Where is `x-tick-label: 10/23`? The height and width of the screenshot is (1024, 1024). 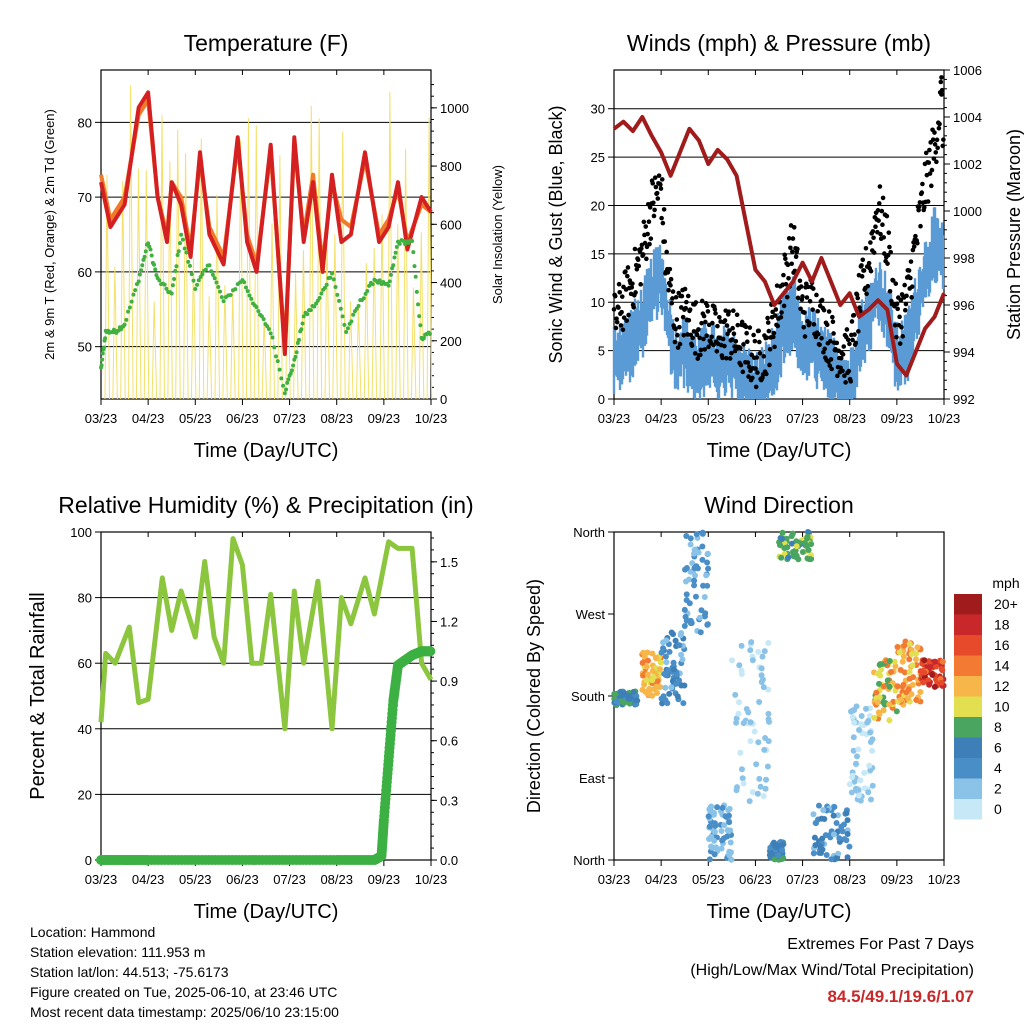 x-tick-label: 10/23 is located at coordinates (431, 418).